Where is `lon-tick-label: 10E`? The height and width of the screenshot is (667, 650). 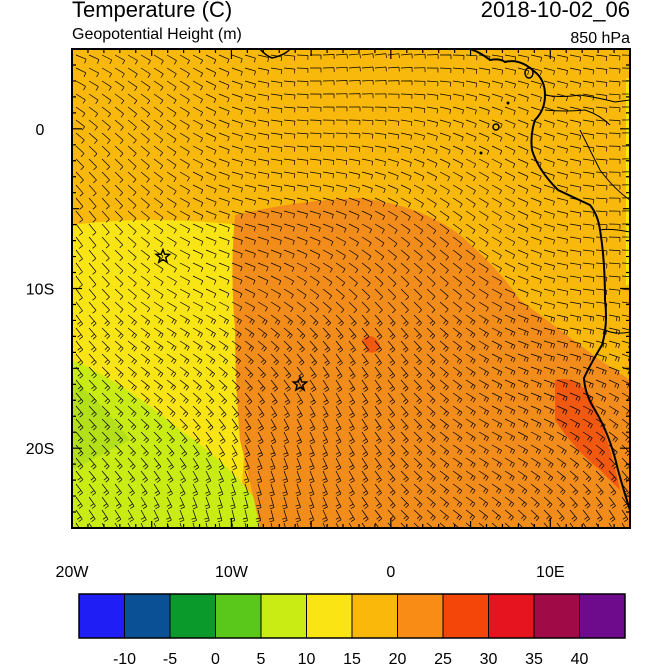
lon-tick-label: 10E is located at coordinates (550, 572).